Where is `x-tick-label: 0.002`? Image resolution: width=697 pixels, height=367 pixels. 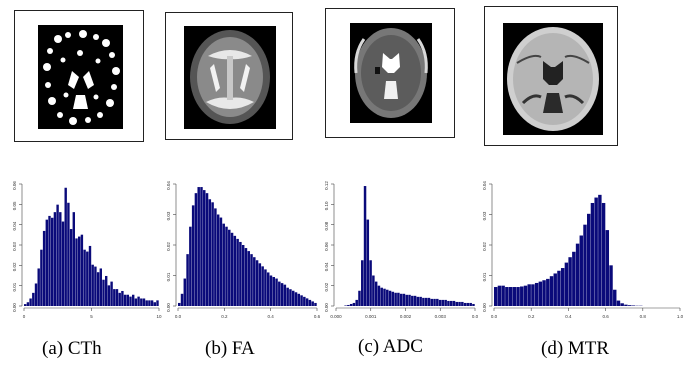 x-tick-label: 0.002 is located at coordinates (406, 316).